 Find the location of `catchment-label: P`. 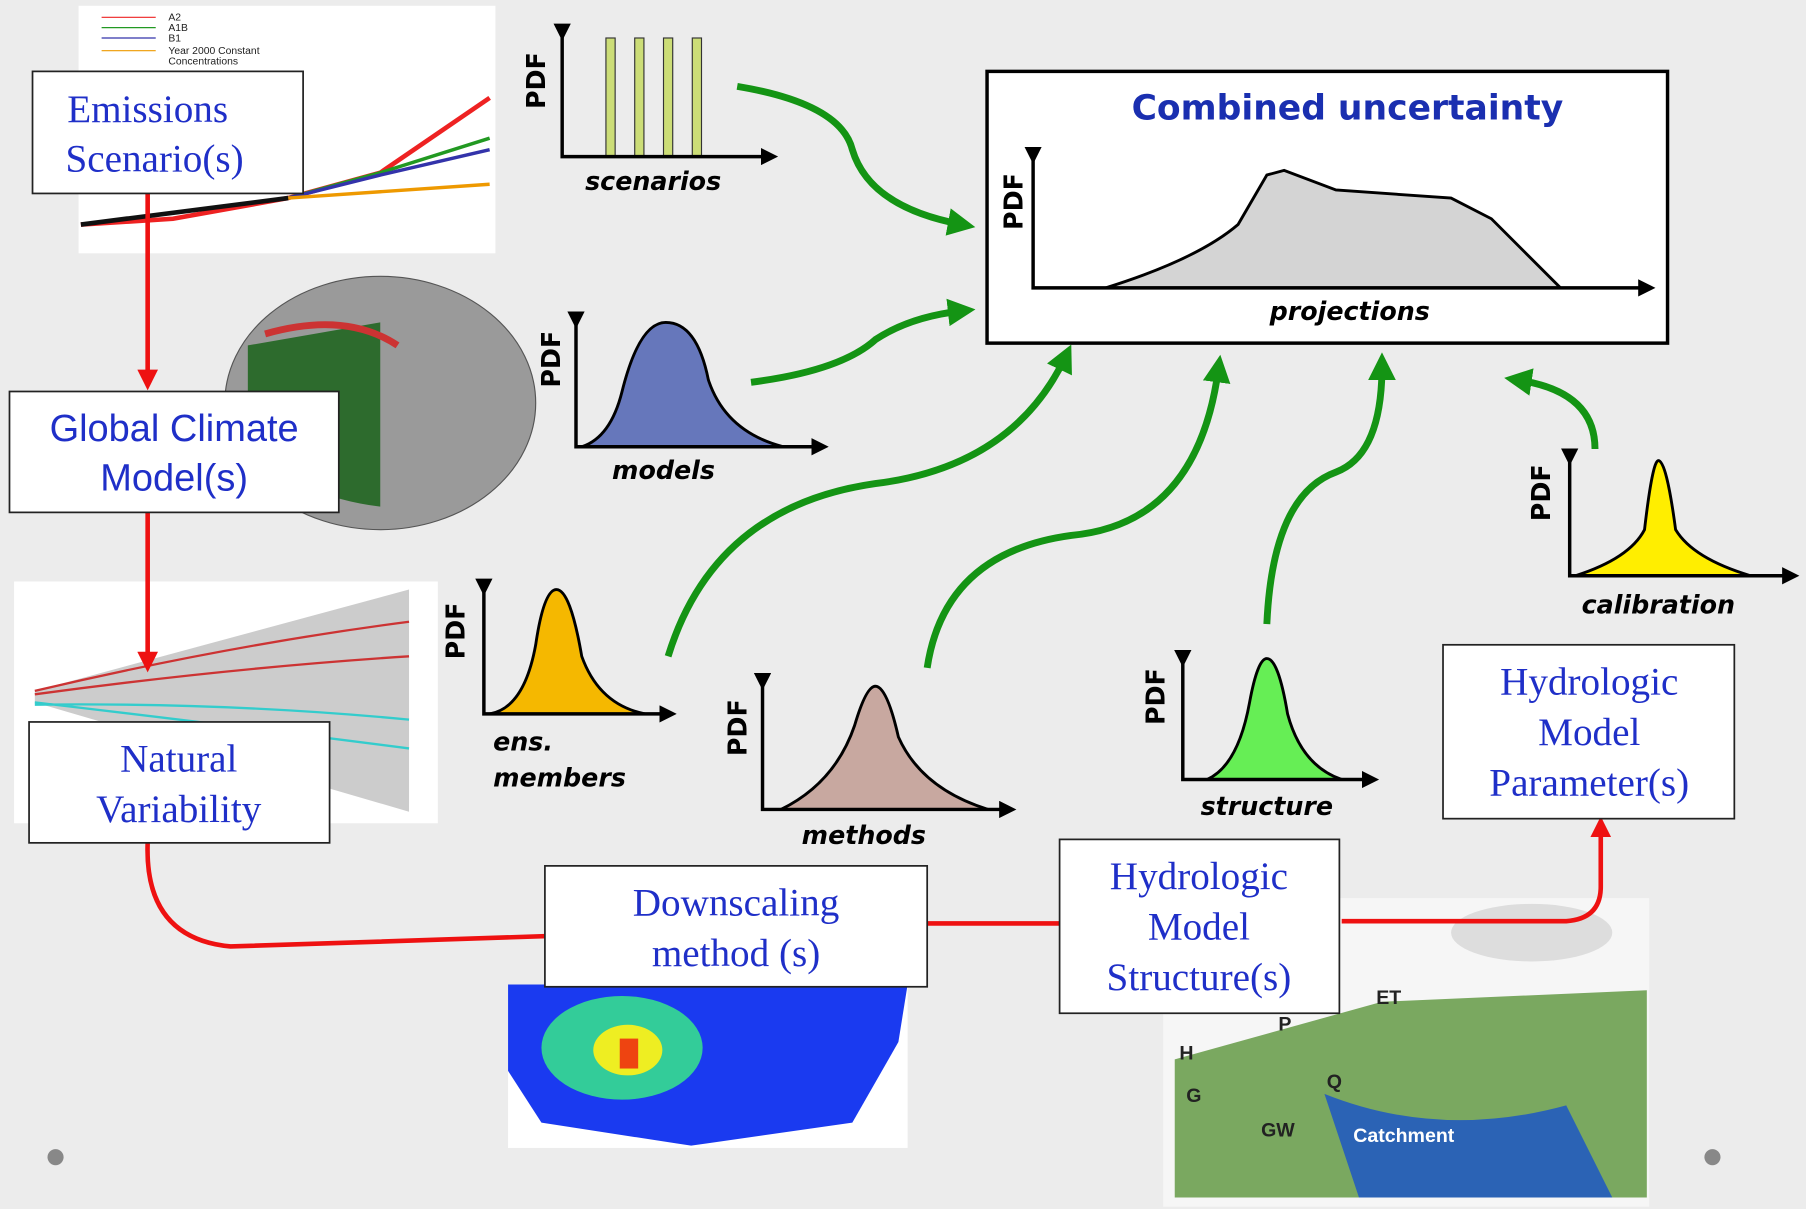

catchment-label: P is located at coordinates (1284, 1025).